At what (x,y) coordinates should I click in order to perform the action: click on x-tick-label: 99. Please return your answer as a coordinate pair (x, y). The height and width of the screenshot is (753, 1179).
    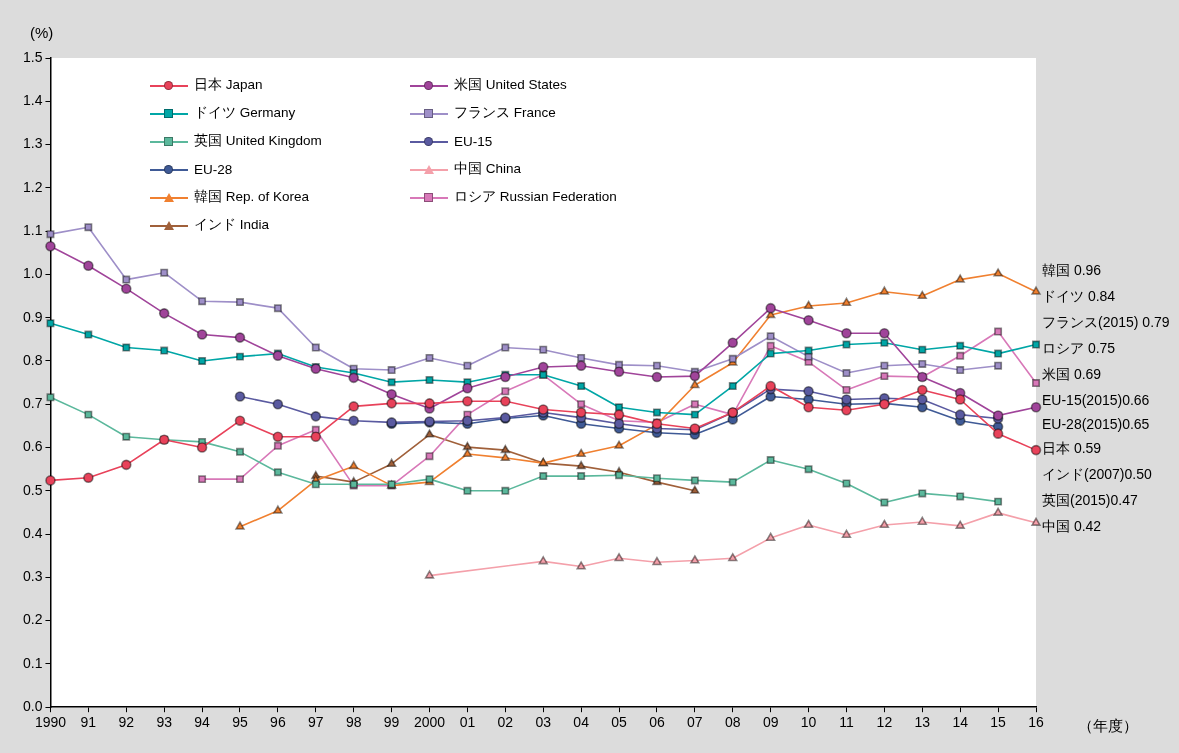
    Looking at the image, I should click on (391, 722).